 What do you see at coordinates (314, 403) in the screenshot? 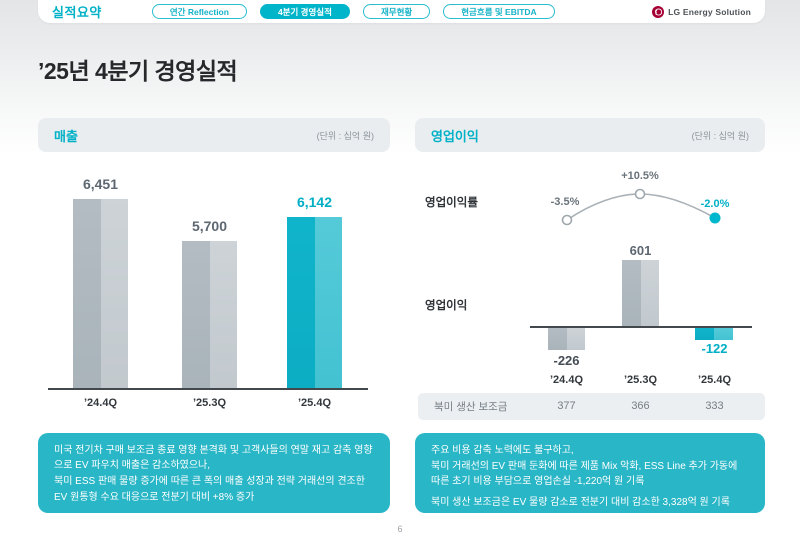
I see `revenue-cat-25-4q: ’25.4Q` at bounding box center [314, 403].